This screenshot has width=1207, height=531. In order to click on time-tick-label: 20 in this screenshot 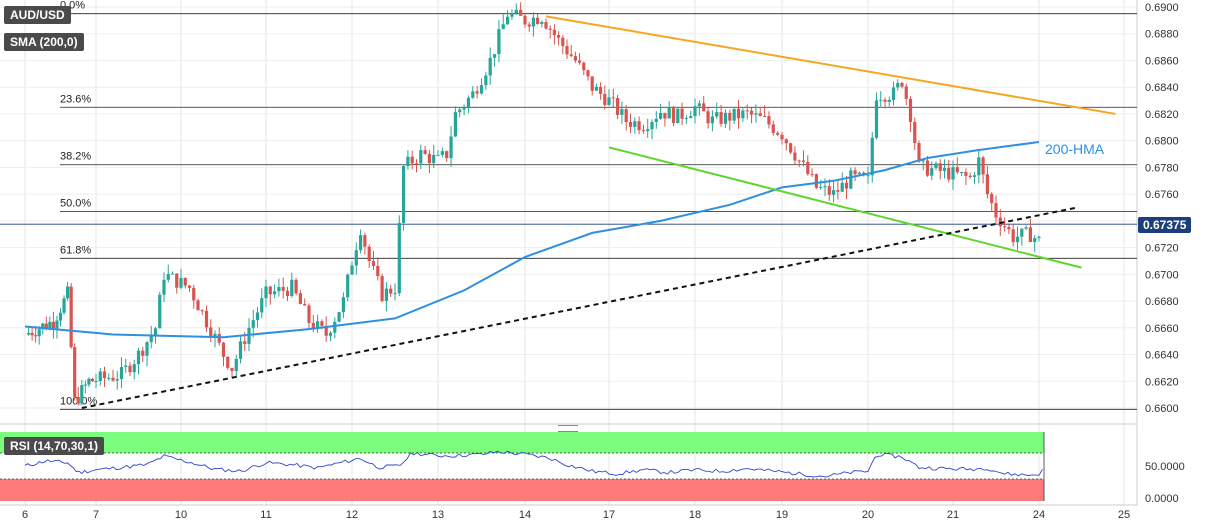, I will do `click(868, 515)`.